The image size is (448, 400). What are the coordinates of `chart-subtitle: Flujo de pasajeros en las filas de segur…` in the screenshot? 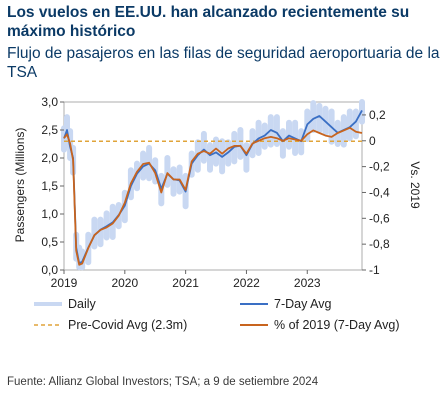 It's located at (223, 63).